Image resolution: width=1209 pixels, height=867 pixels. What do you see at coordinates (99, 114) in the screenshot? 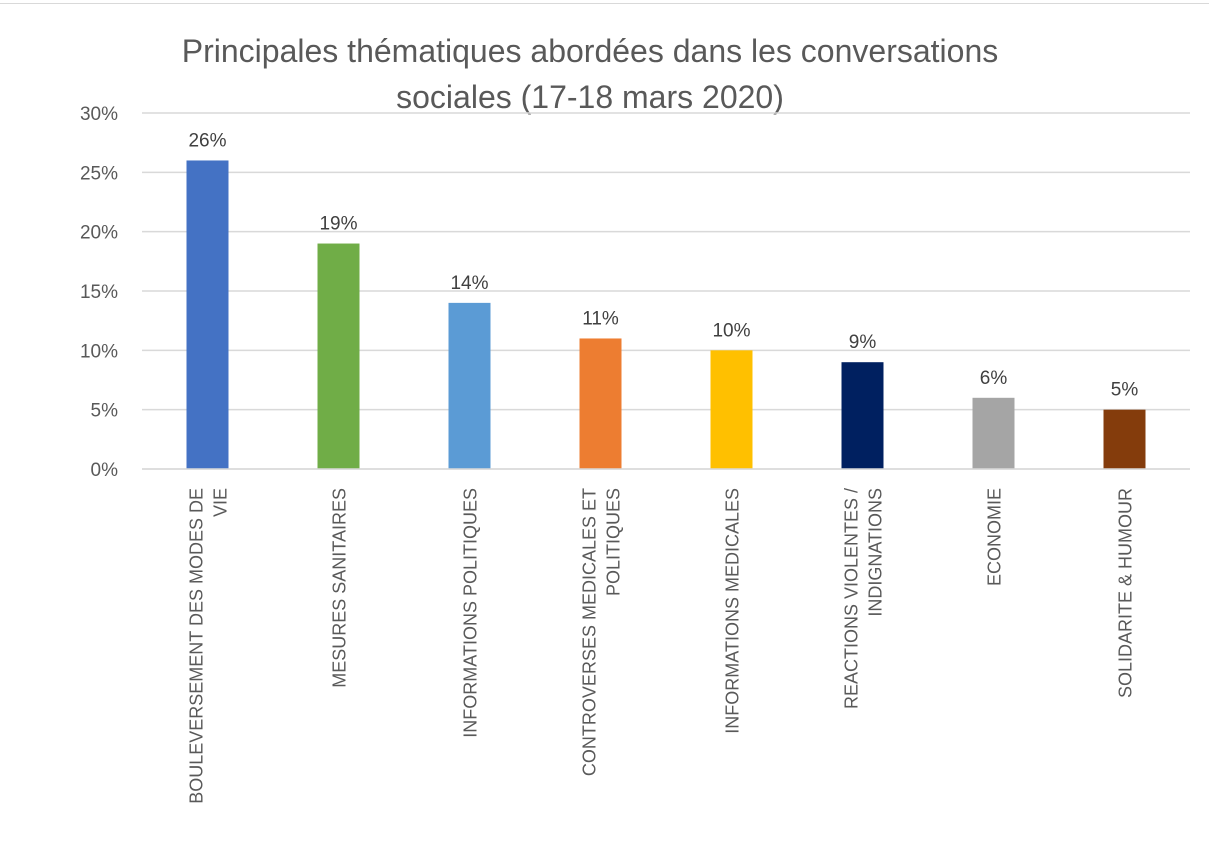
I see `y-tick-label: 30%` at bounding box center [99, 114].